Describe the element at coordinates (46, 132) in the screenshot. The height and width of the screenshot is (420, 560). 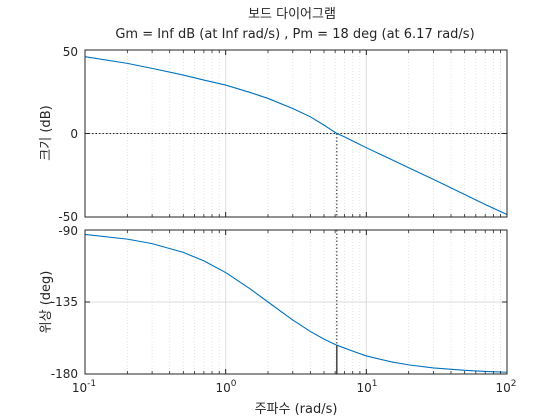
I see `magnitude-ylabel: 크기 (dB)` at that location.